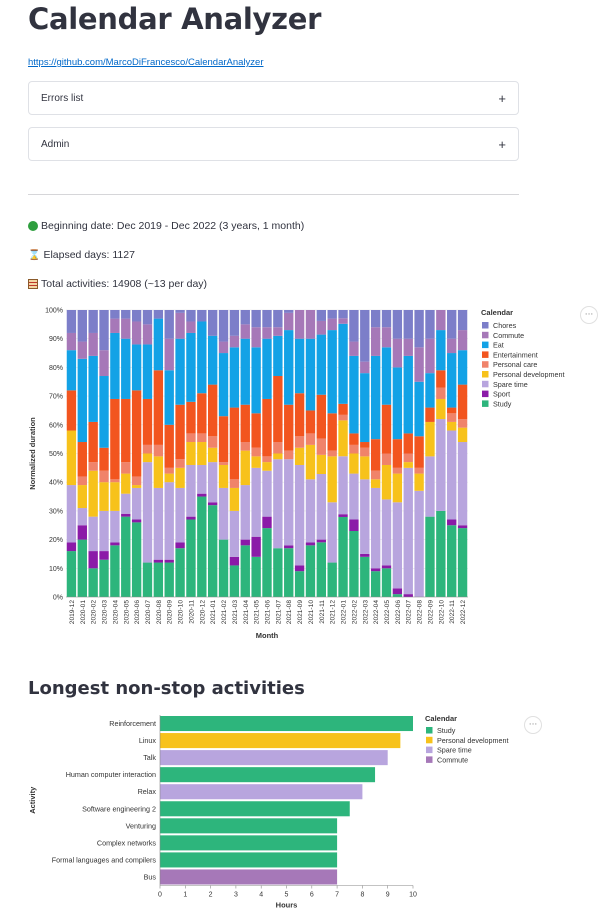  Describe the element at coordinates (175, 19) in the screenshot. I see `page-title: Calendar Analyzer` at that location.